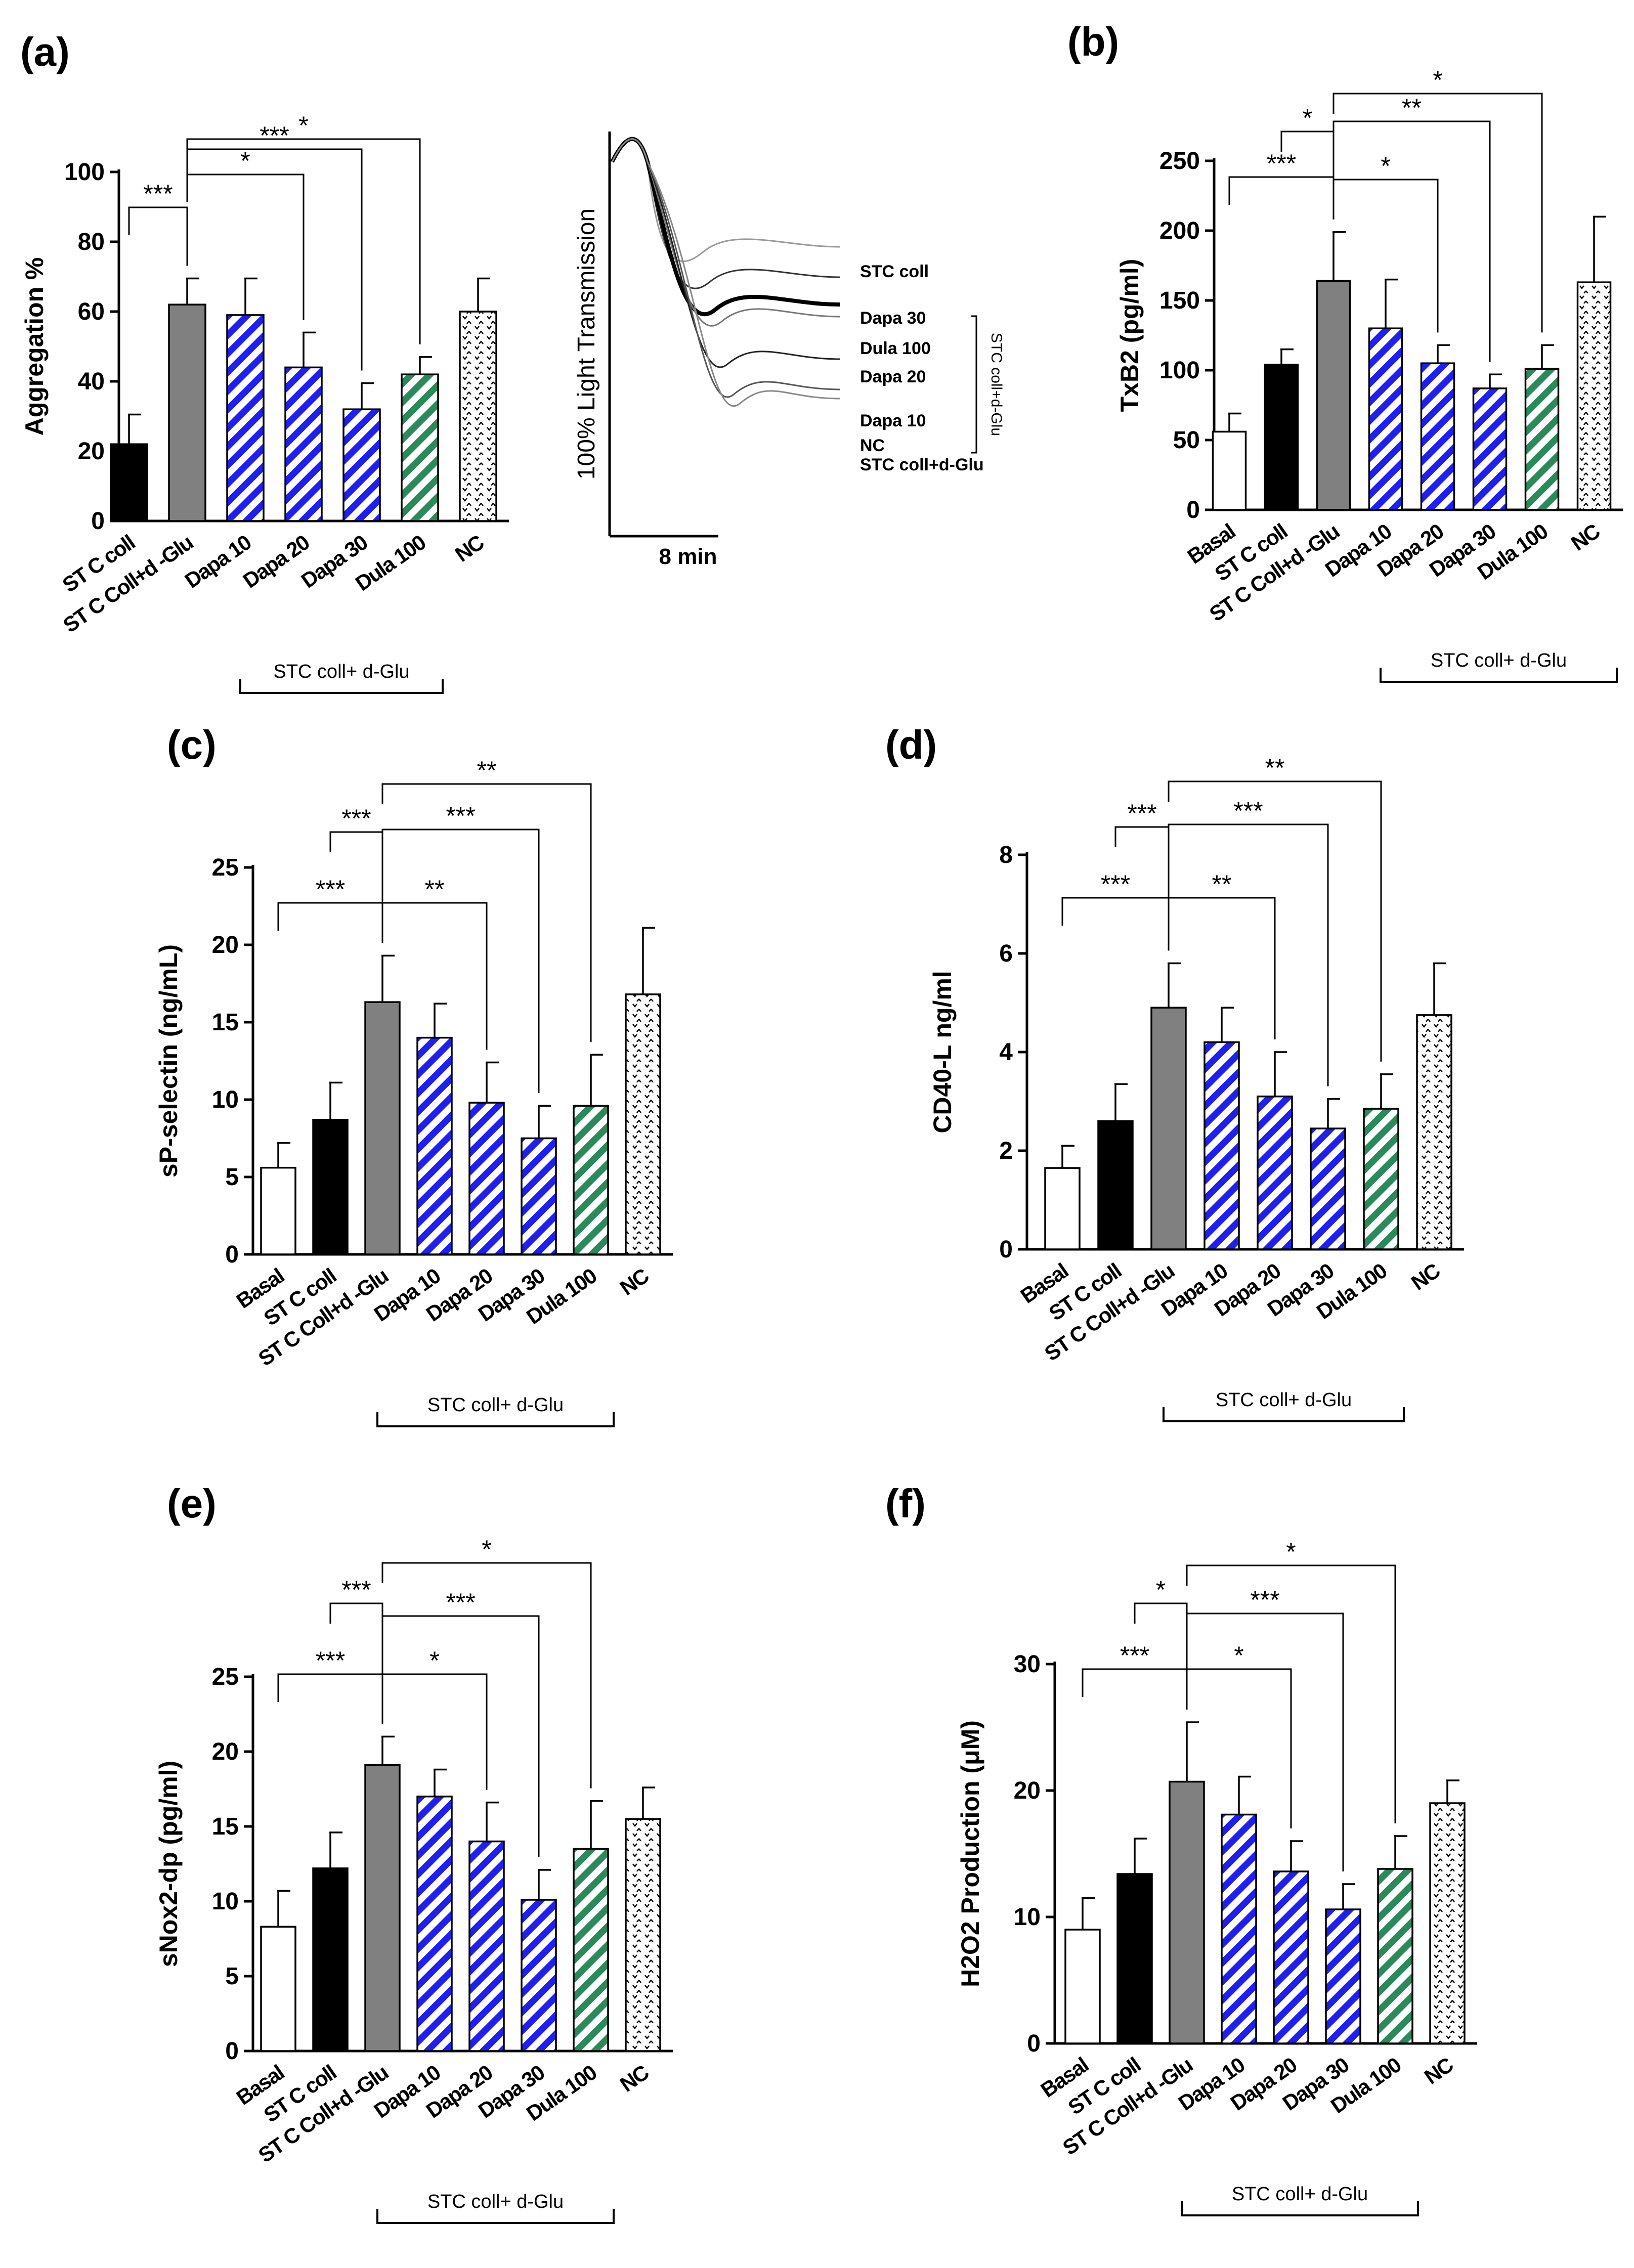 This screenshot has width=1634, height=2268. I want to click on y-tick-label: 15, so click(225, 1022).